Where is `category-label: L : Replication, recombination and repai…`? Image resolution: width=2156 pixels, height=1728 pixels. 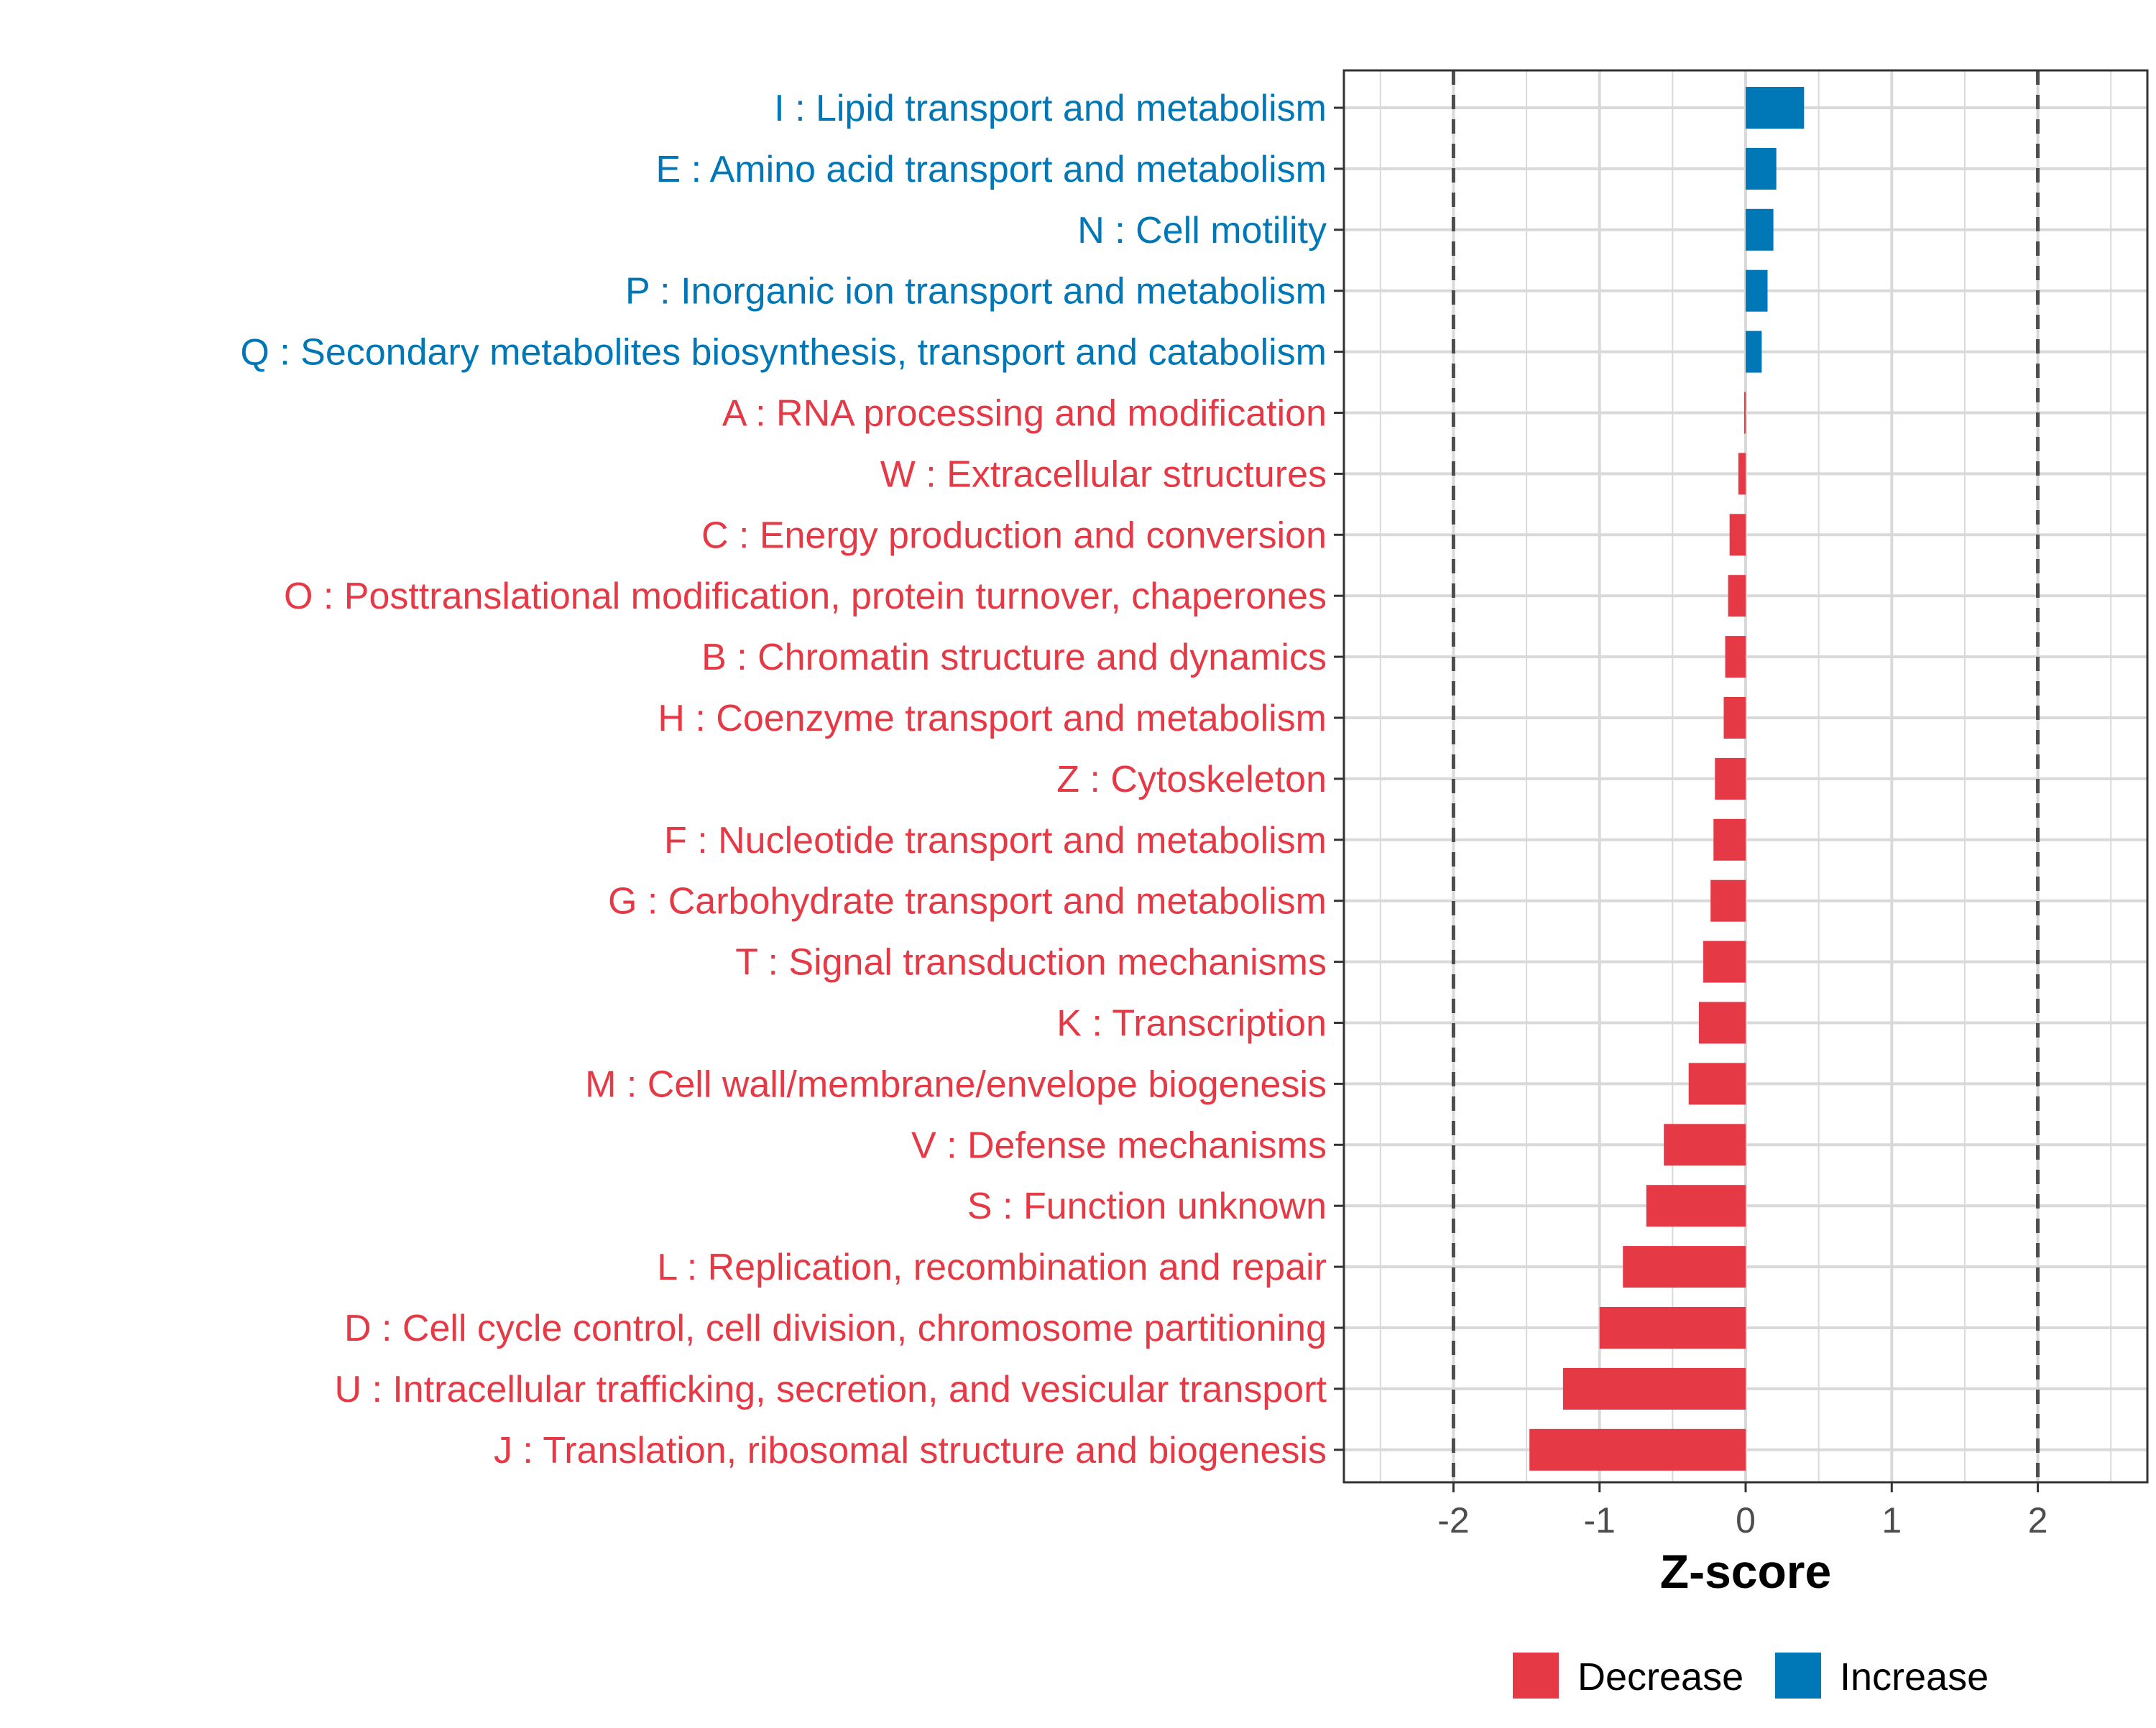
category-label: L : Replication, recombination and repai… is located at coordinates (992, 1267).